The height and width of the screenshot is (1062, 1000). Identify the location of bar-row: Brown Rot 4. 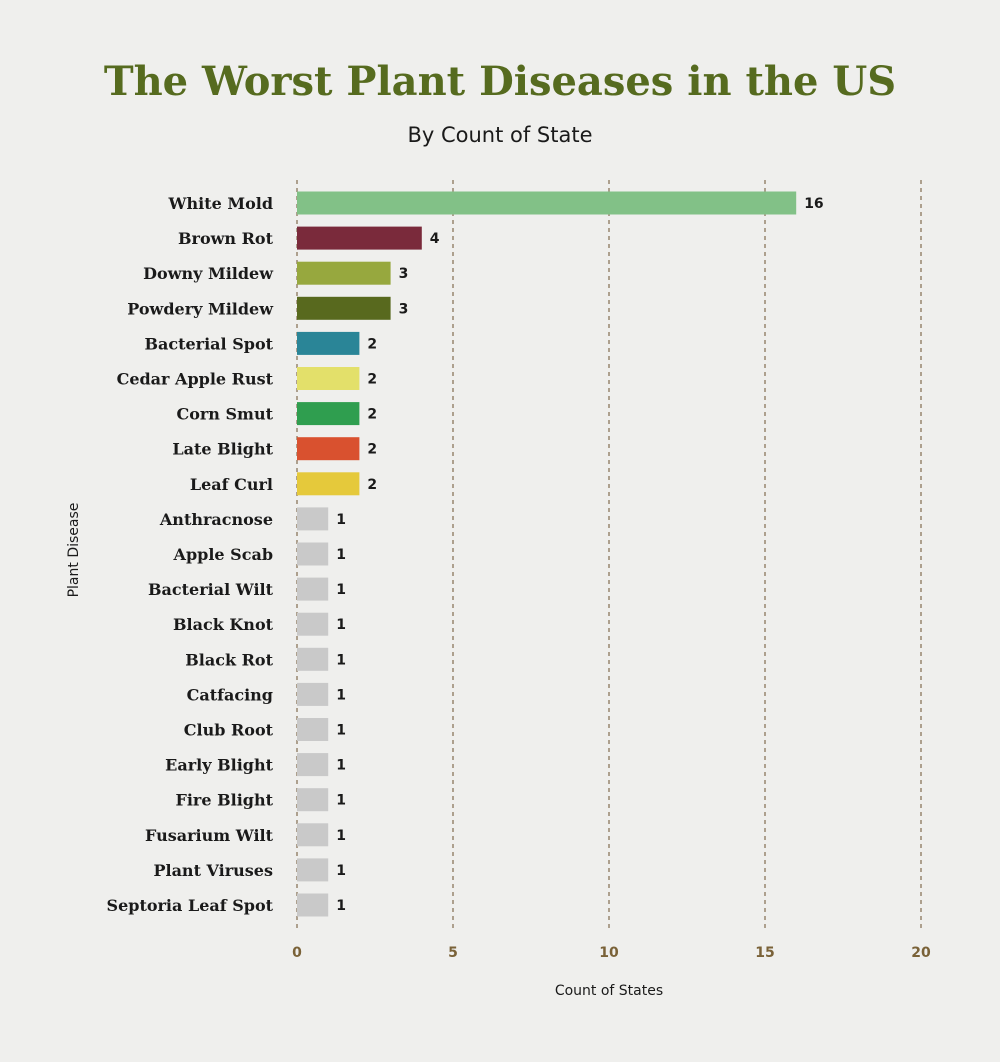
(309, 238).